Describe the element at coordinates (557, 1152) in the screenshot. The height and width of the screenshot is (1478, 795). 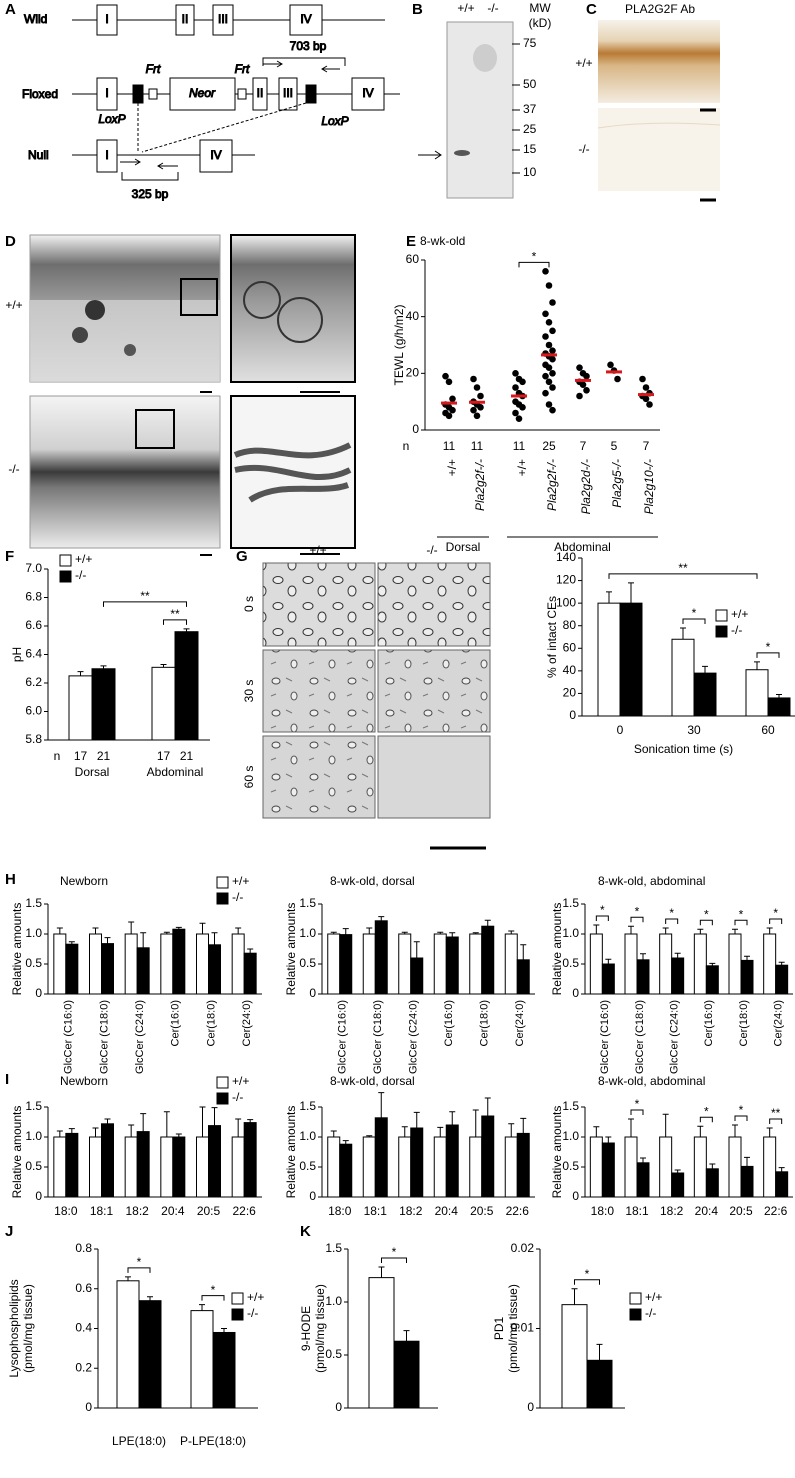
I see `y-axis-label: Relative amounts` at that location.